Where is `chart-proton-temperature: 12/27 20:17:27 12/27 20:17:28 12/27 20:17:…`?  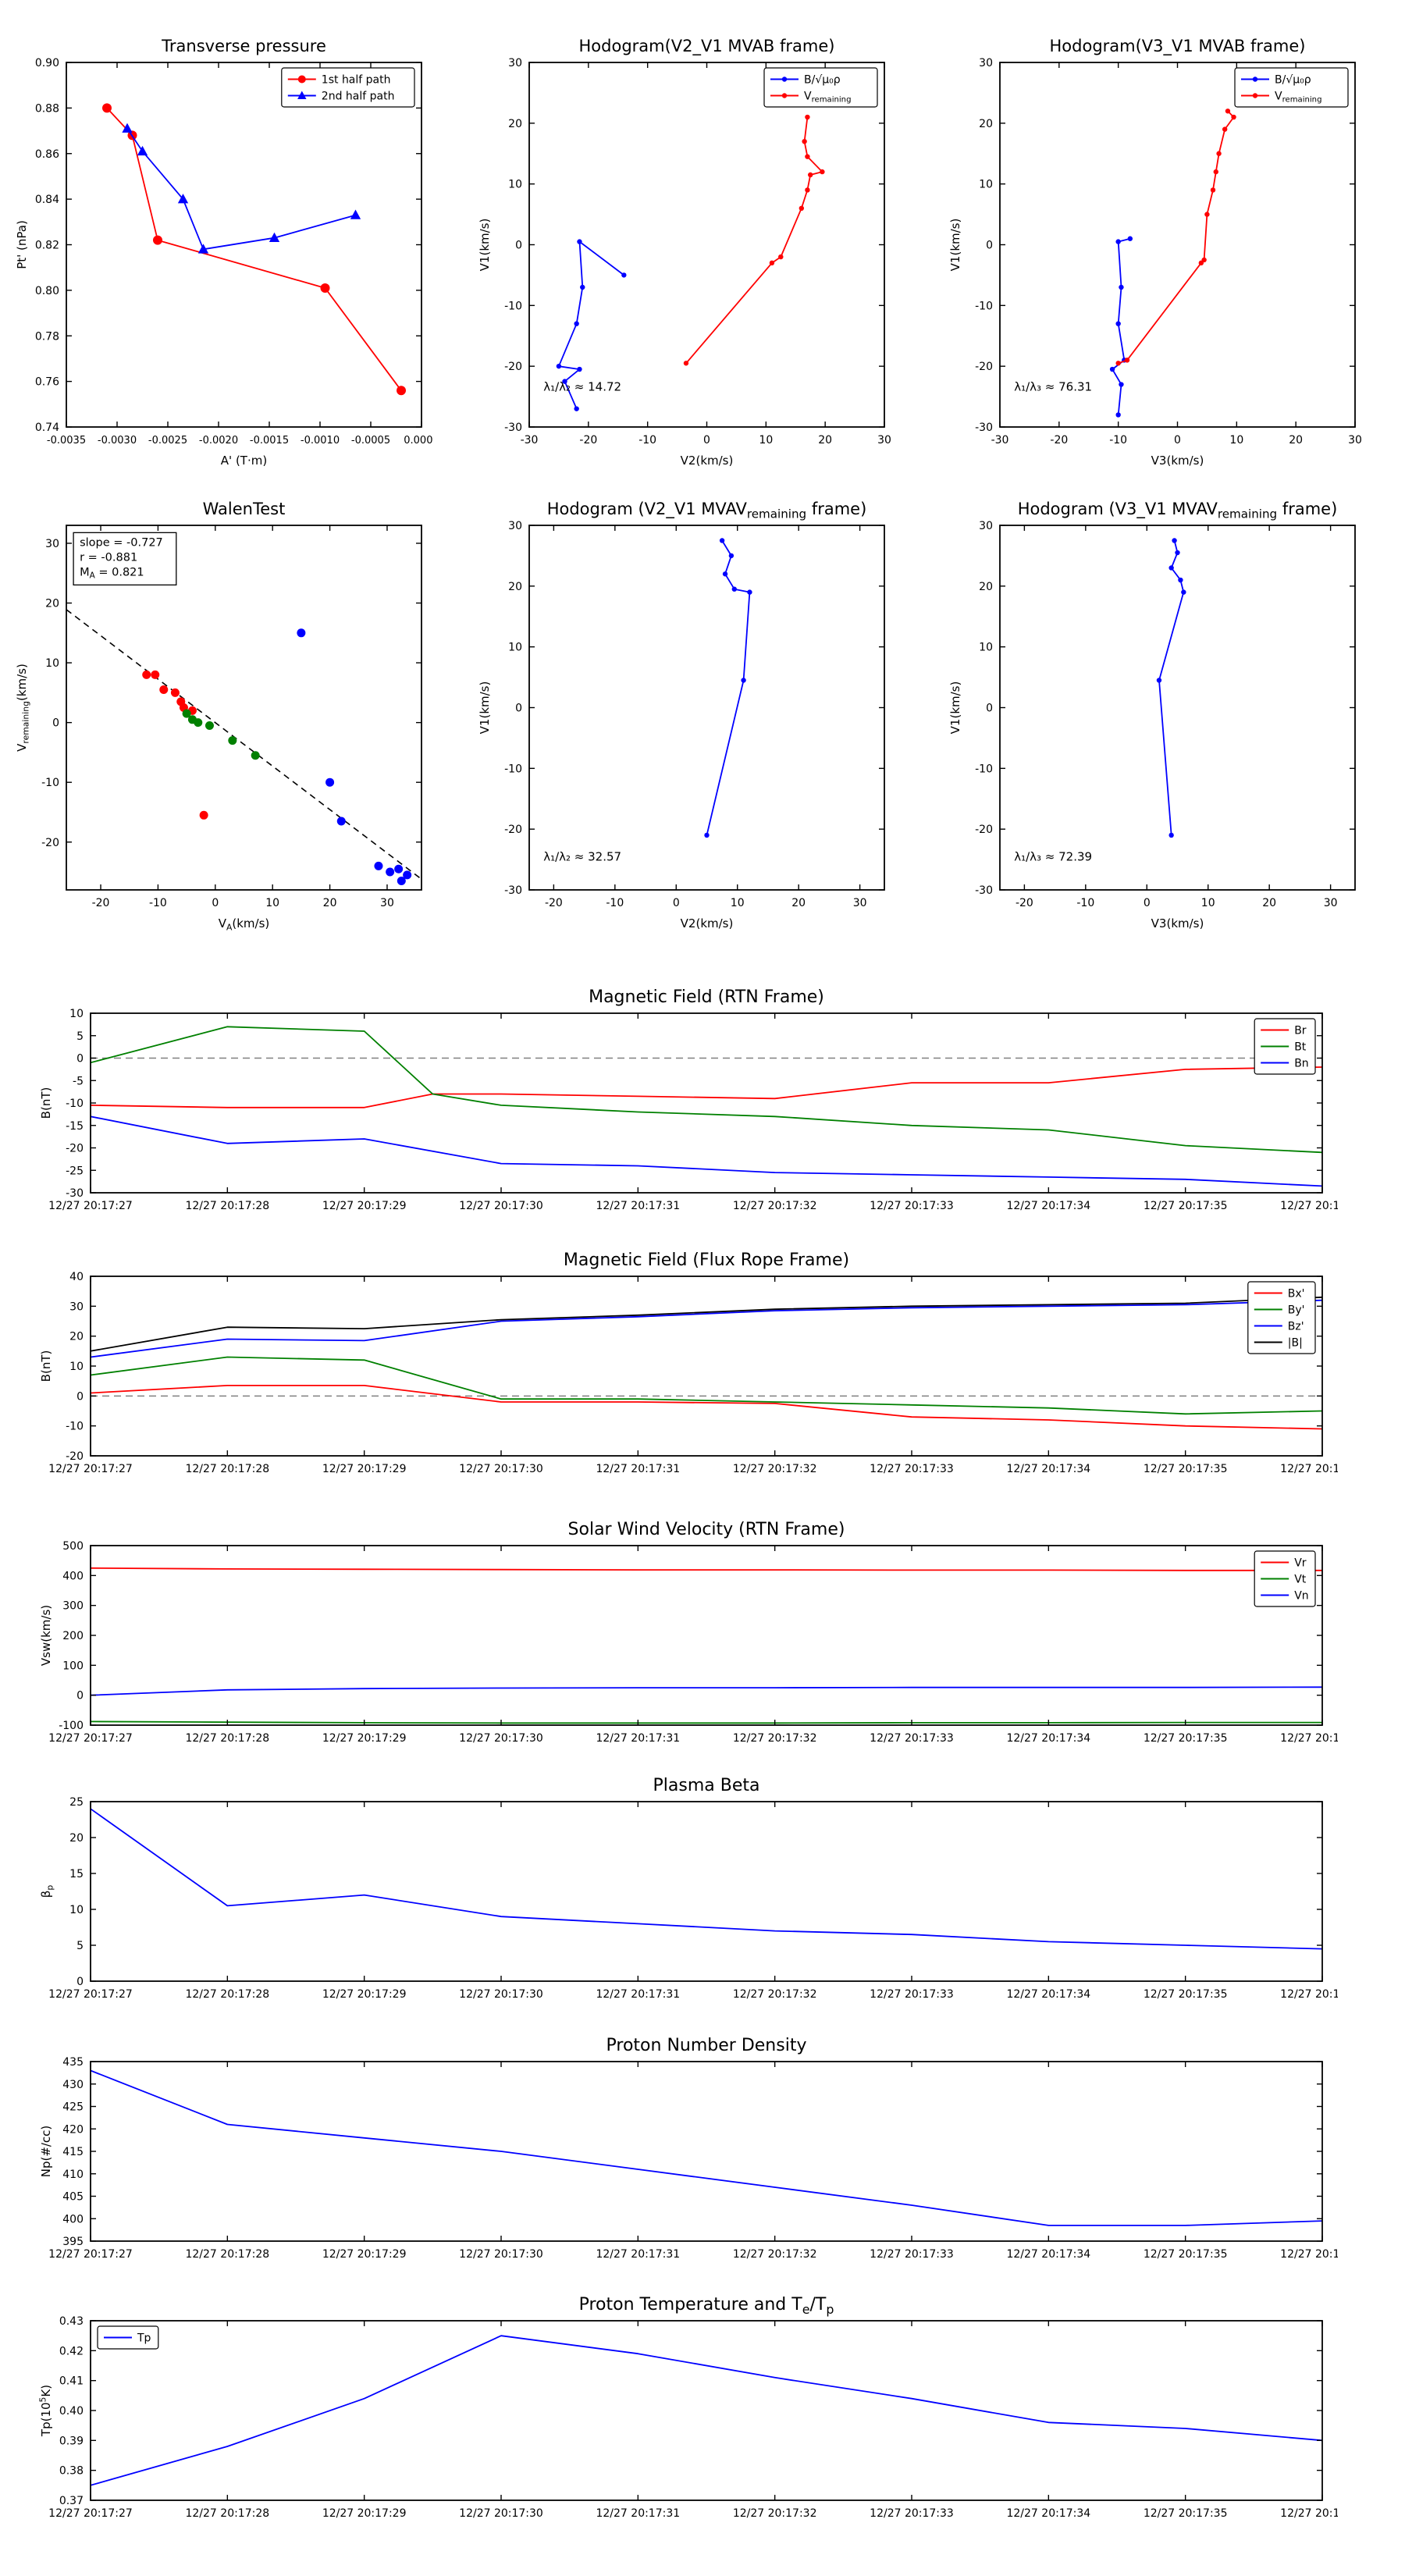
chart-proton-temperature: 12/27 20:17:27 12/27 20:17:28 12/27 20:17:… is located at coordinates (700, 2410).